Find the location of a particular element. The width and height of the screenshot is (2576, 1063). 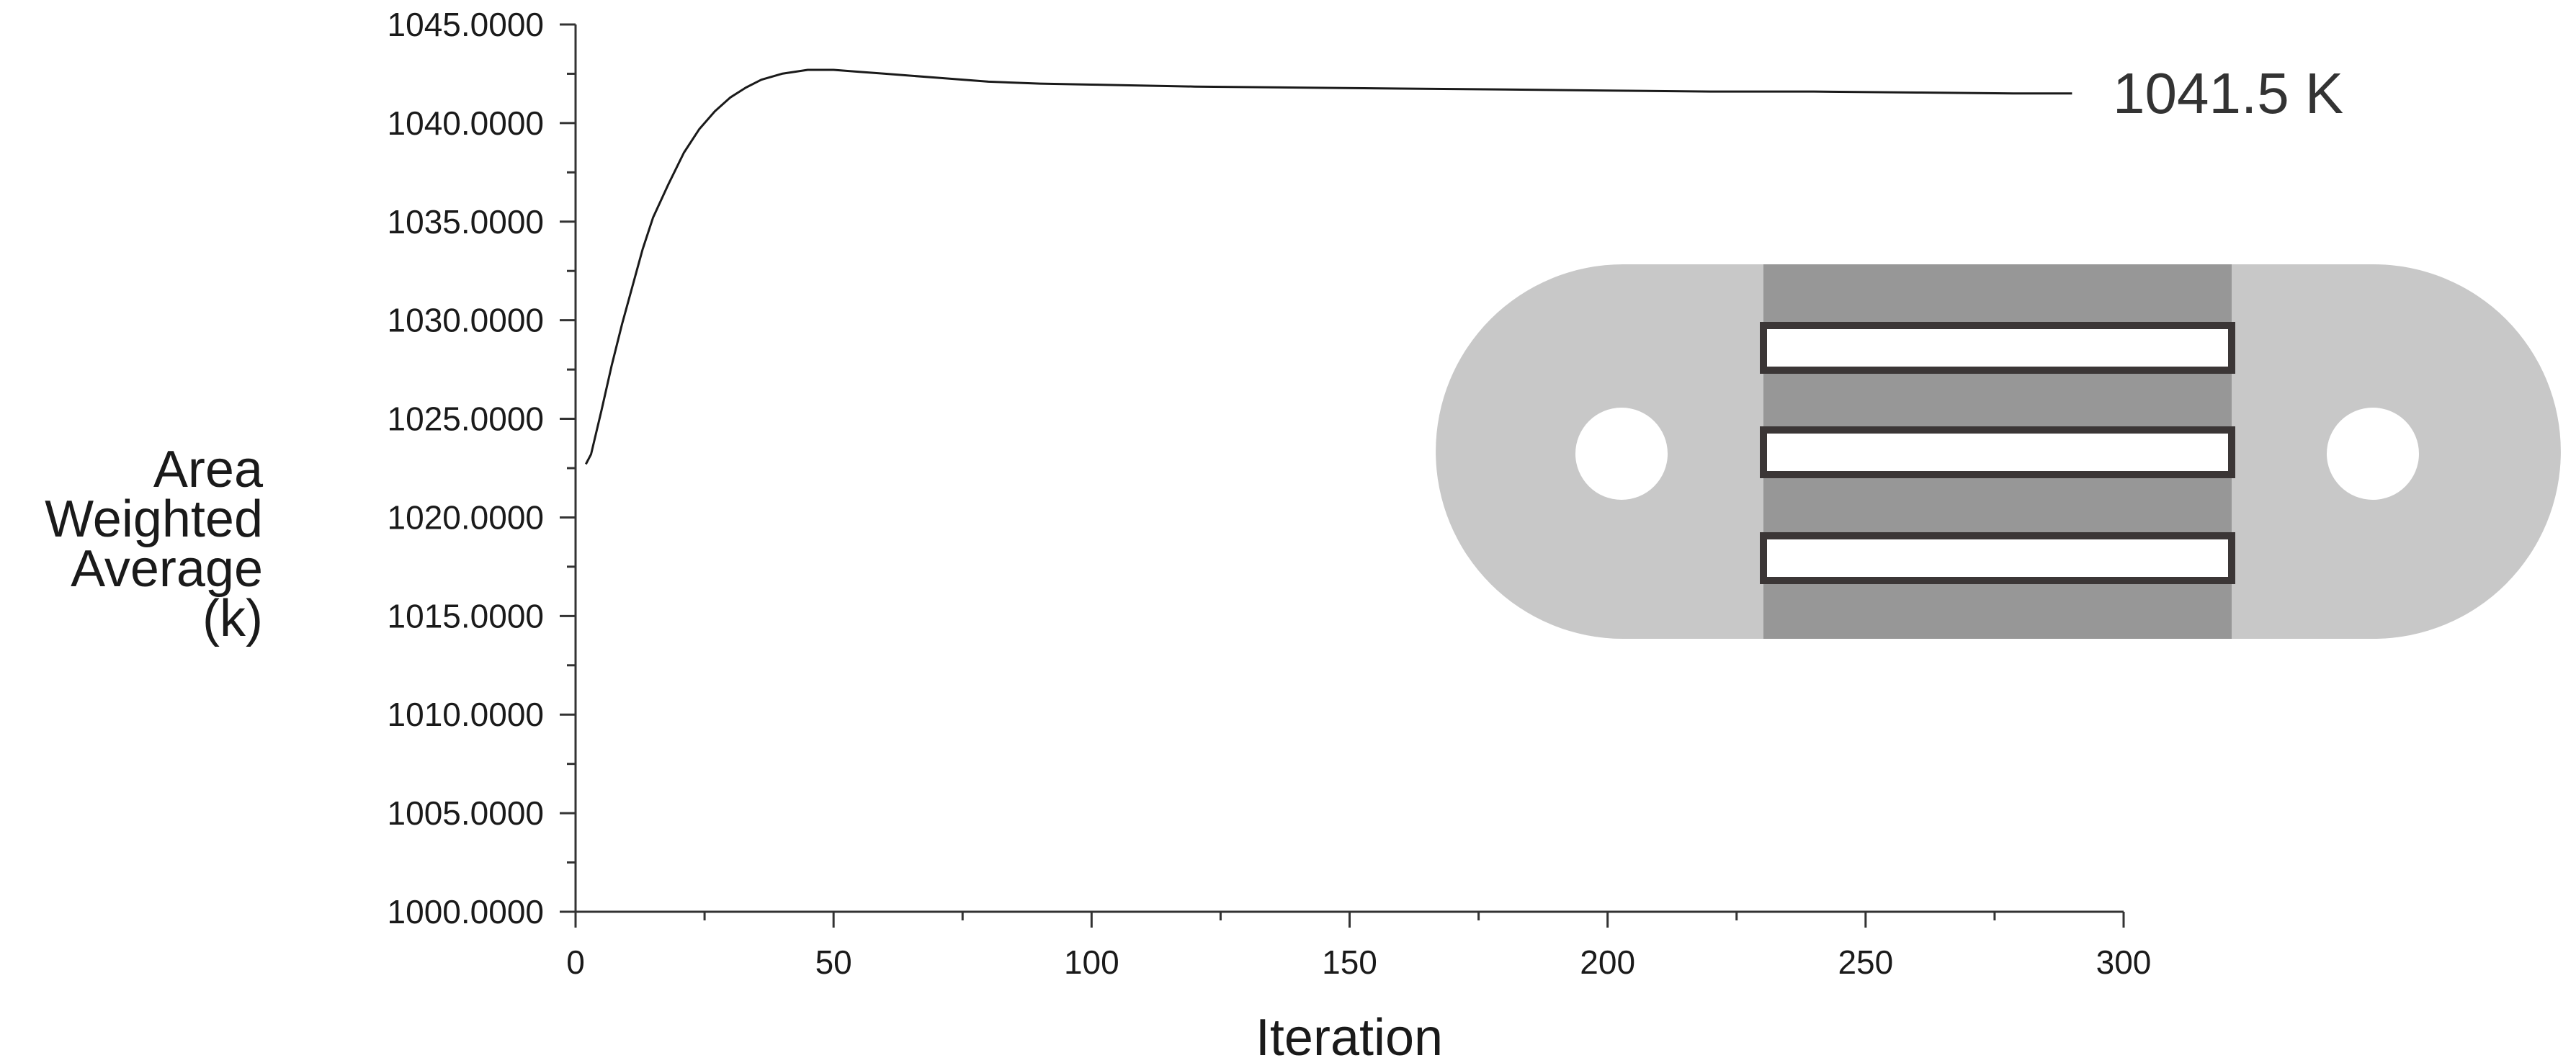

y-tick-label: 1045.0000 is located at coordinates (466, 24).